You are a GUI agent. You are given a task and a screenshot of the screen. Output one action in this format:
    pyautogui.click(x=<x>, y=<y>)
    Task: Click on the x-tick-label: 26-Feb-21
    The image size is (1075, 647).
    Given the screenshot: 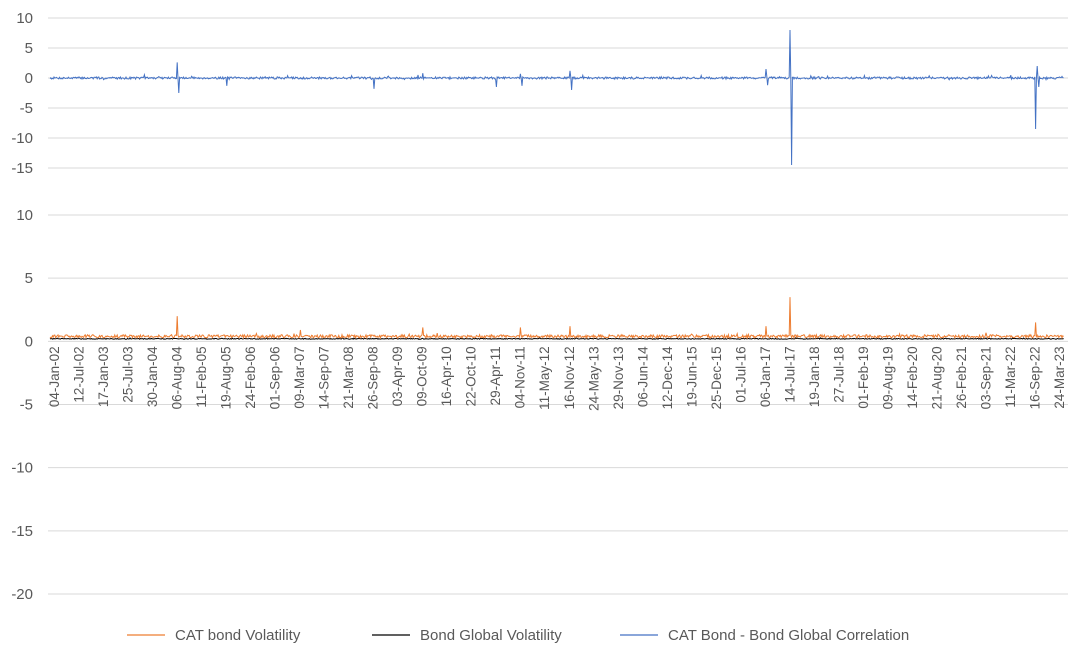 What is the action you would take?
    pyautogui.click(x=961, y=377)
    